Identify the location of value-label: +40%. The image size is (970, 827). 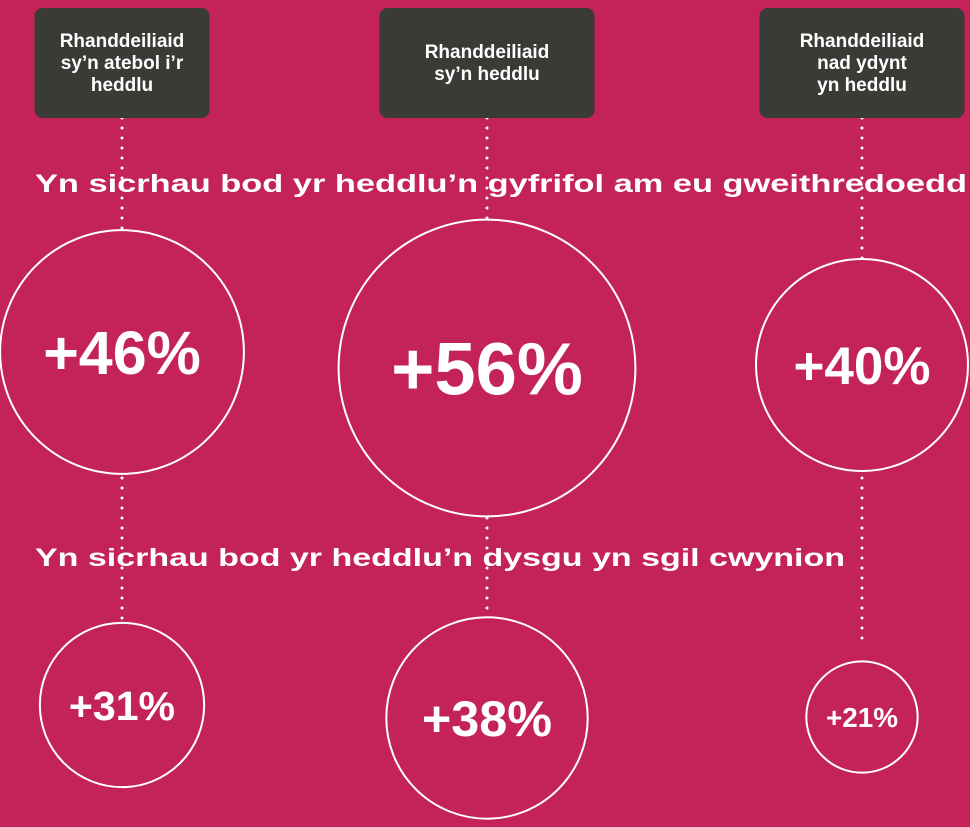
(861, 366).